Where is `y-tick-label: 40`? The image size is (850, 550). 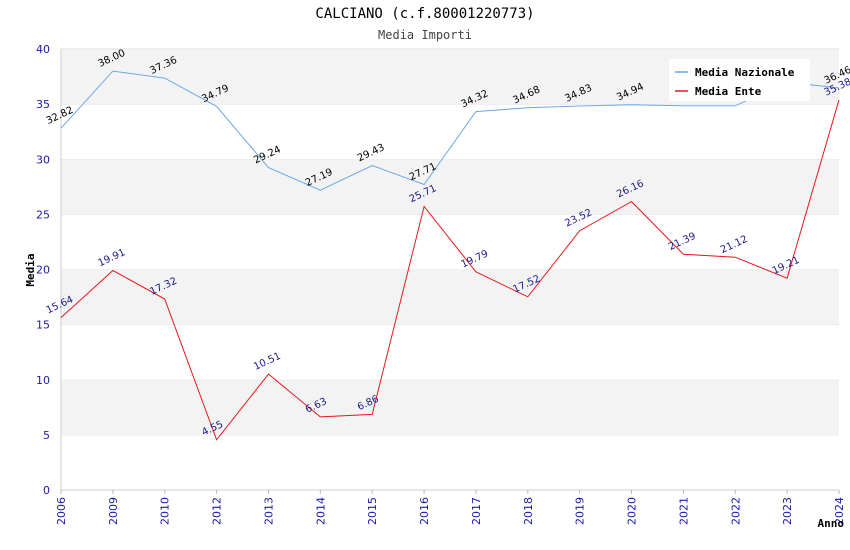
y-tick-label: 40 is located at coordinates (43, 49).